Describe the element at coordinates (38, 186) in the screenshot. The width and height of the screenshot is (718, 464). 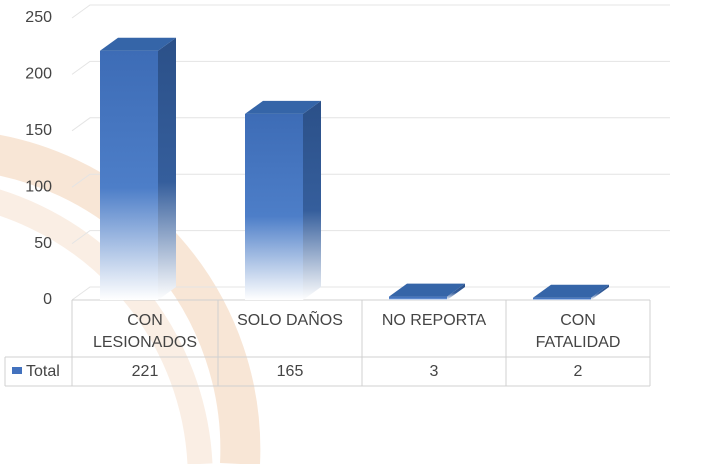
I see `y-tick-label: 100` at that location.